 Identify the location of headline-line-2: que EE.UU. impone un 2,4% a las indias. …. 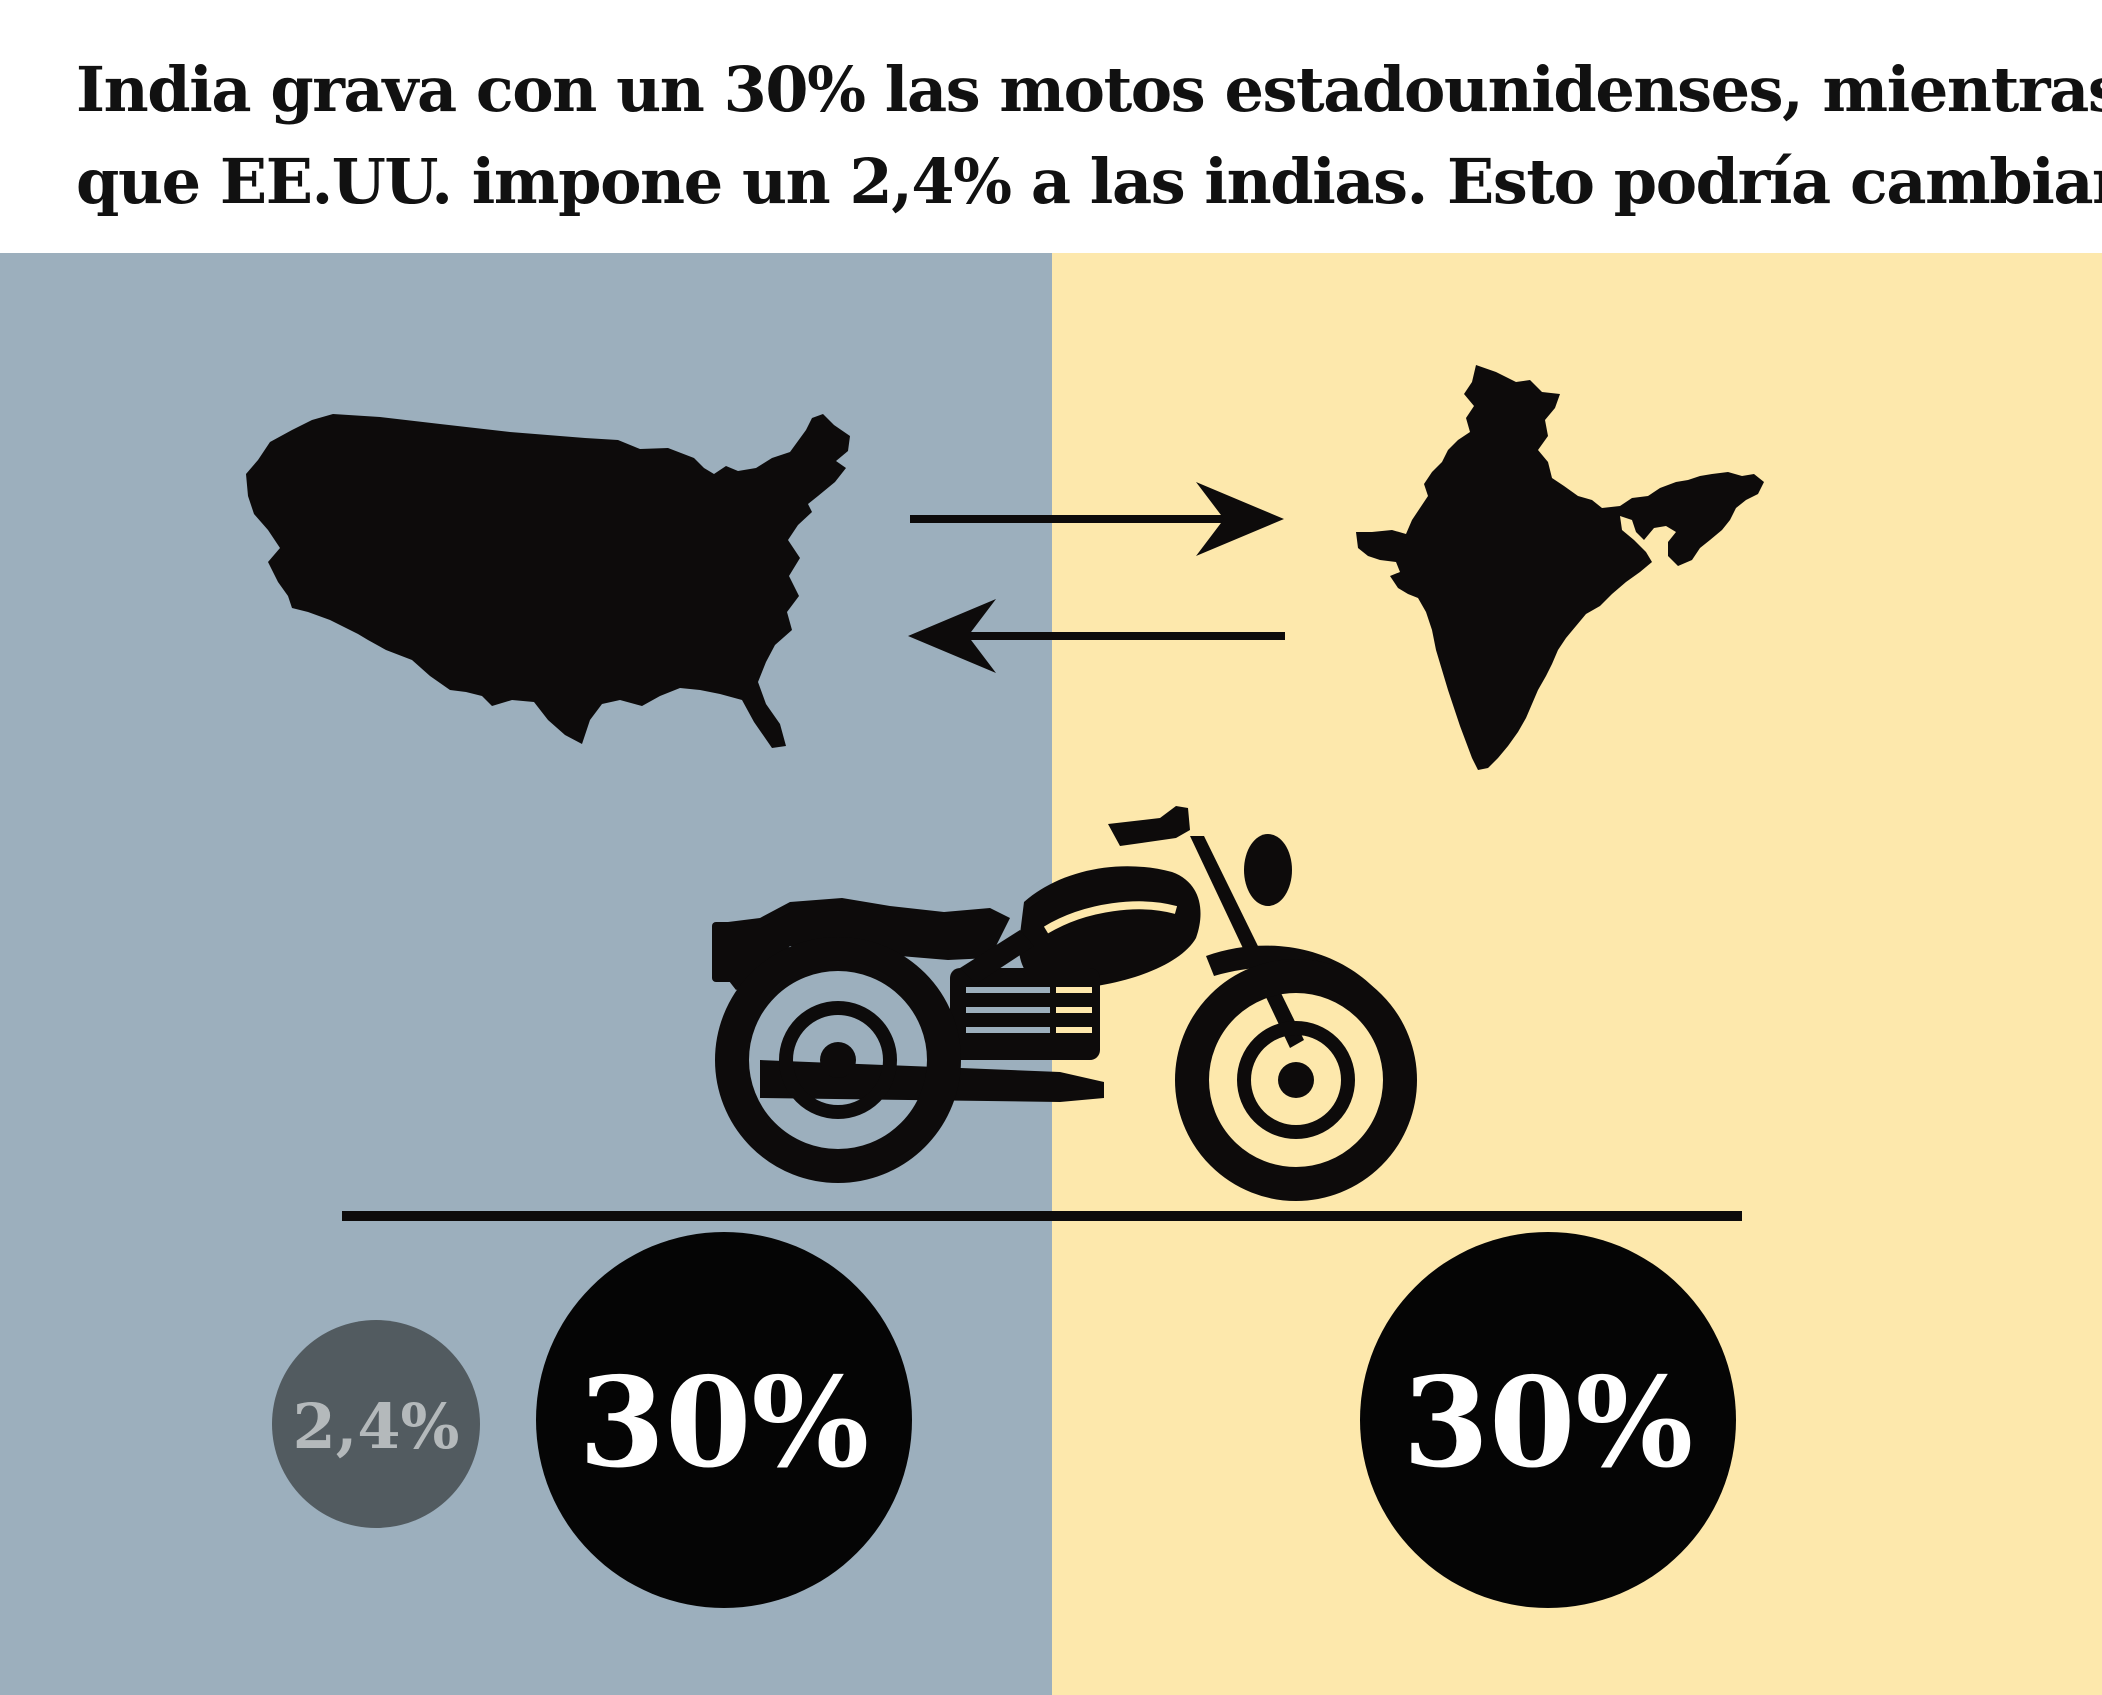
(1089, 181).